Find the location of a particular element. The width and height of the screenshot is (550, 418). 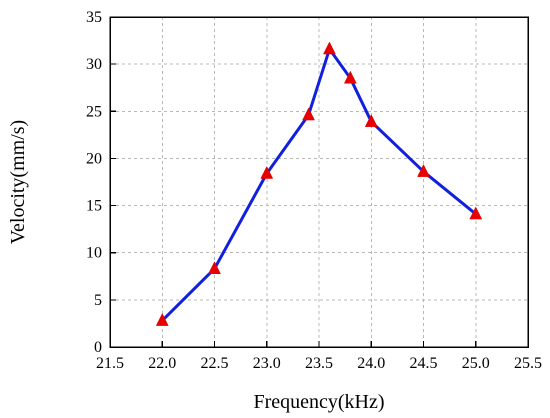

x-tick-label: 24.5 is located at coordinates (424, 363).